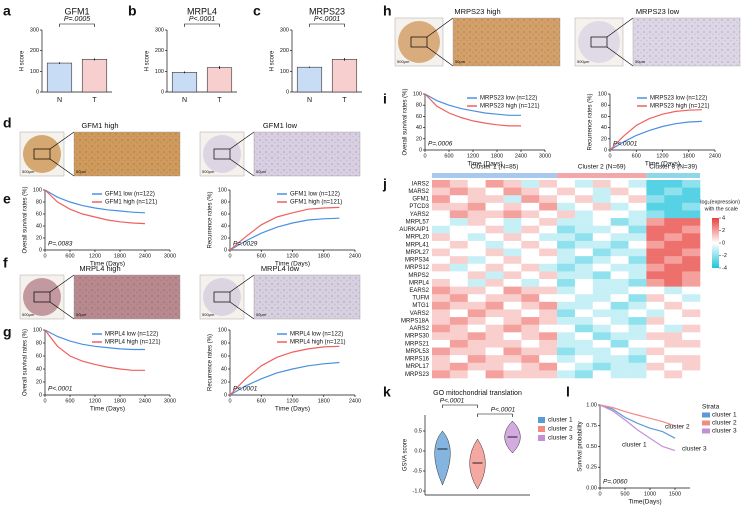 The height and width of the screenshot is (510, 745). What do you see at coordinates (599, 42) in the screenshot?
I see `zoom-box` at bounding box center [599, 42].